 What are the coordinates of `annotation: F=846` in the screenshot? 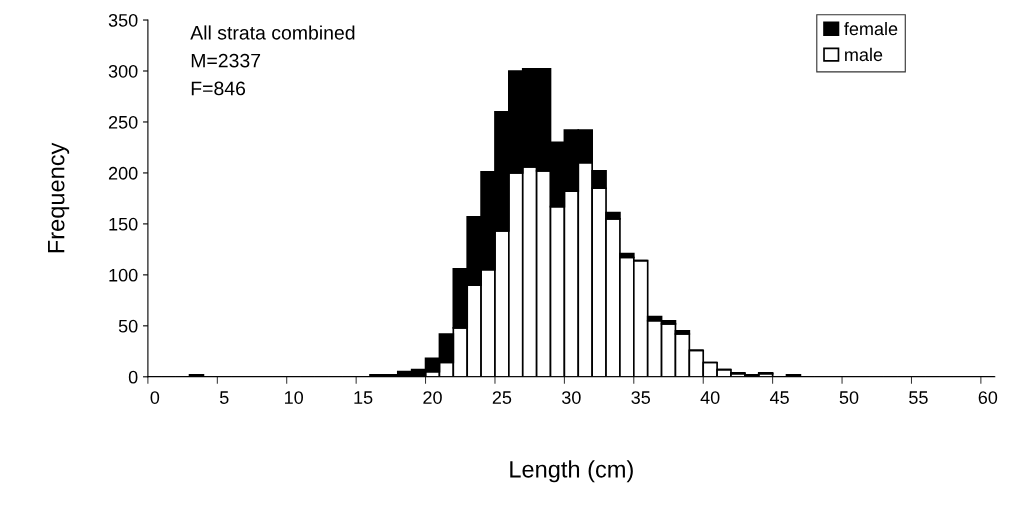 It's located at (218, 88).